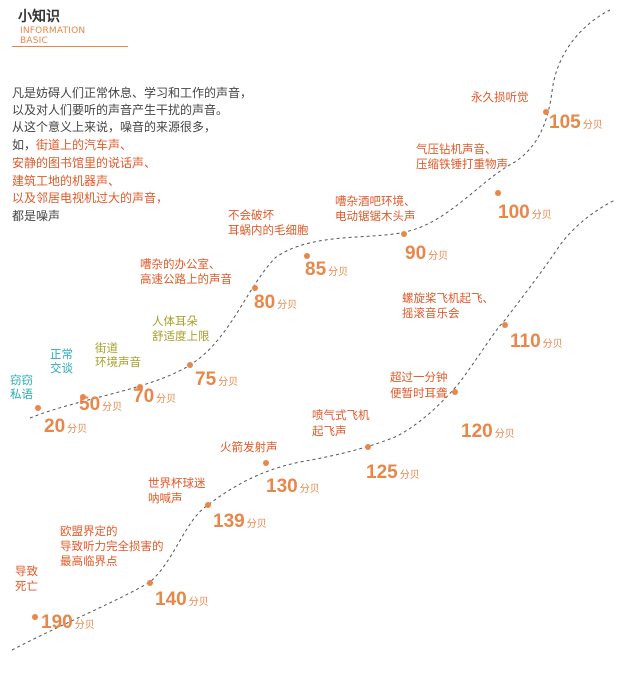 This screenshot has height=674, width=620. I want to click on level-value-75: 75 分贝, so click(216, 379).